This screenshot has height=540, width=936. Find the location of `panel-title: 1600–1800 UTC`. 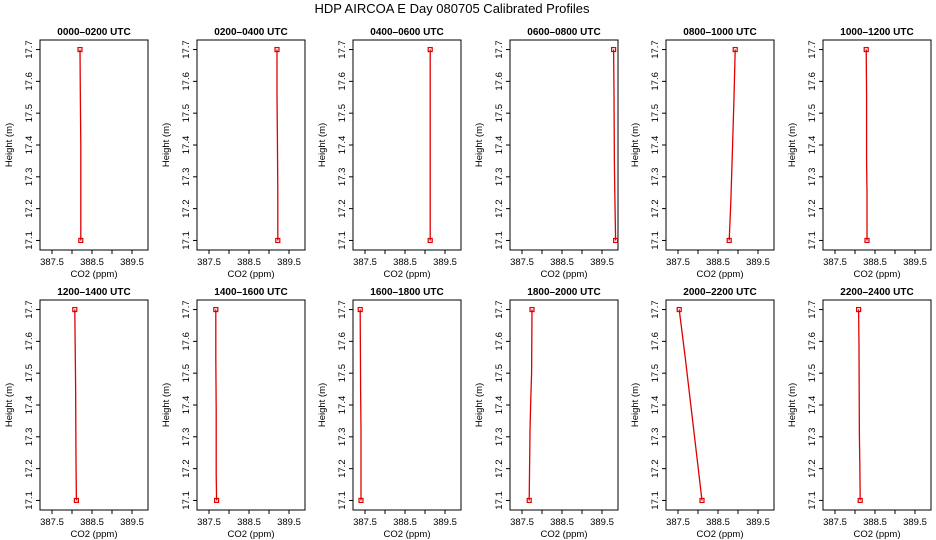

panel-title: 1600–1800 UTC is located at coordinates (406, 292).